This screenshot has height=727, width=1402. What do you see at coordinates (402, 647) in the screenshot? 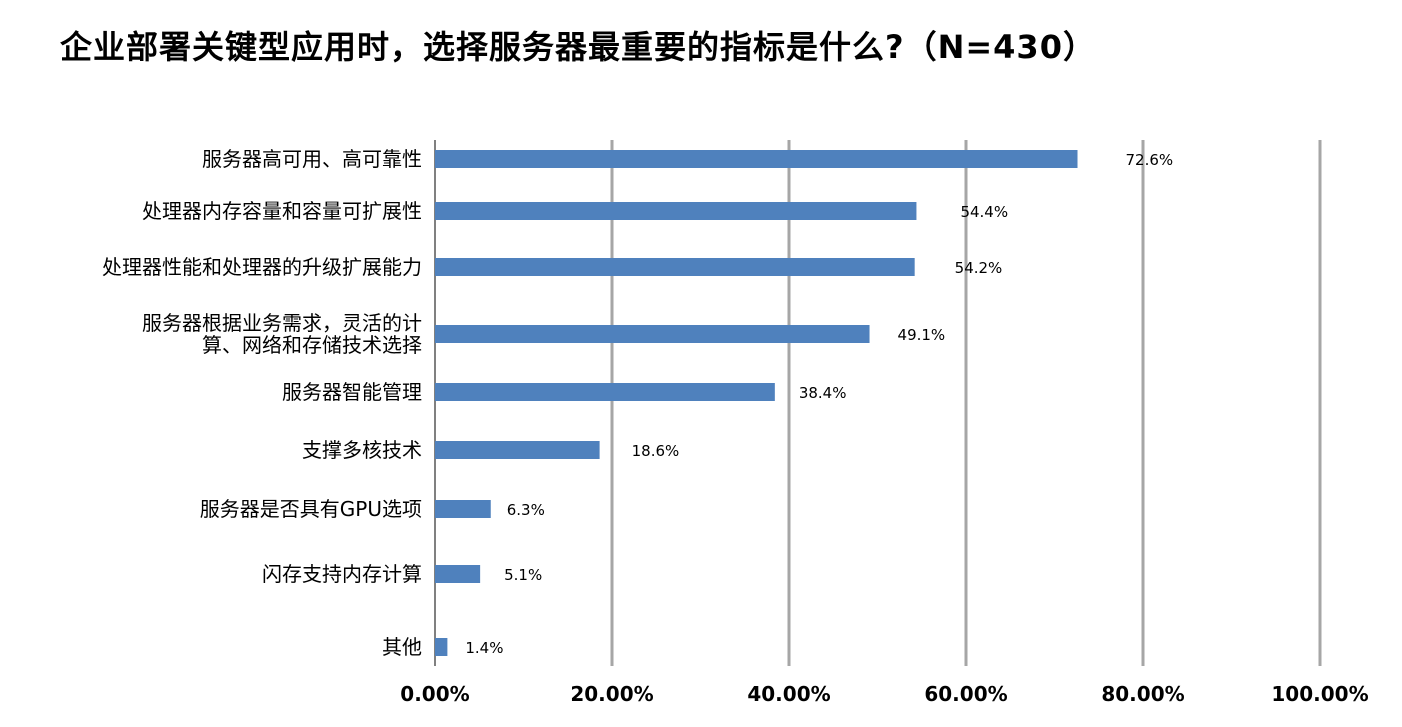
I see `category-label: 其他` at bounding box center [402, 647].